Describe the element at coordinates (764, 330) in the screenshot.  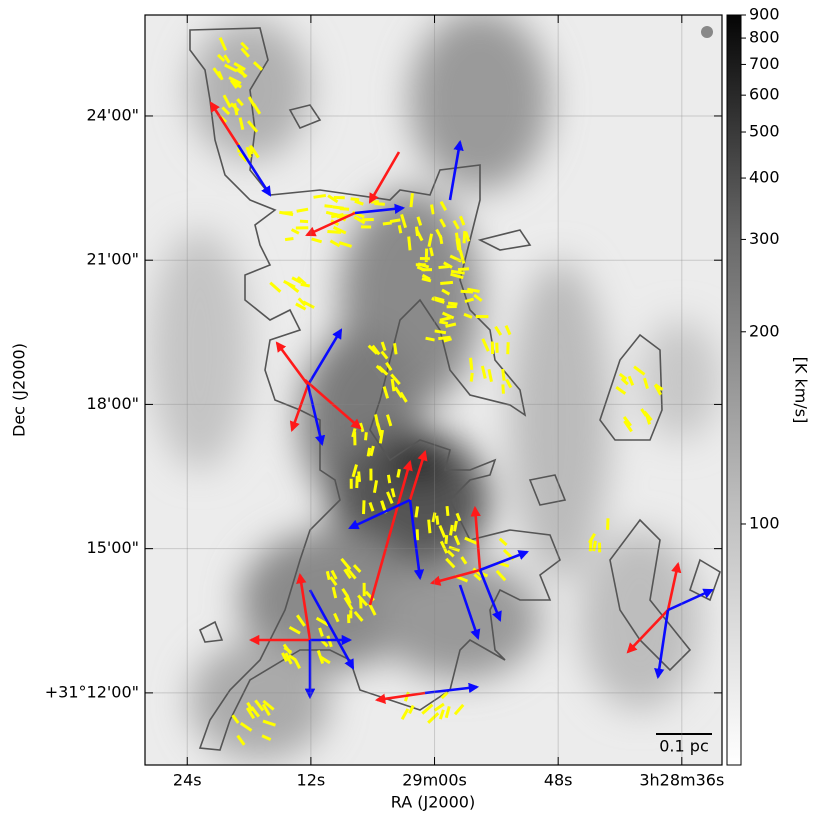
I see `colorbar-tick-label: 200` at that location.